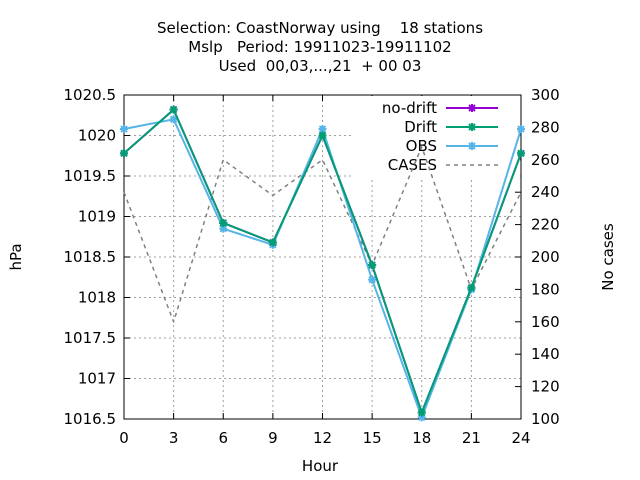  What do you see at coordinates (97, 136) in the screenshot?
I see `y-tick-label: 1020` at bounding box center [97, 136].